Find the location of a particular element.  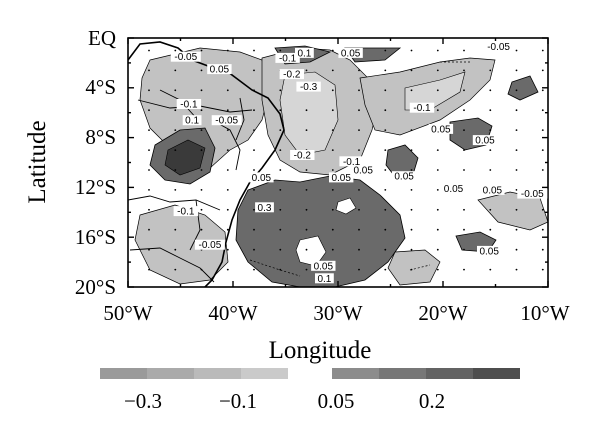

region-northeast-negative-core is located at coordinates (435, 91).